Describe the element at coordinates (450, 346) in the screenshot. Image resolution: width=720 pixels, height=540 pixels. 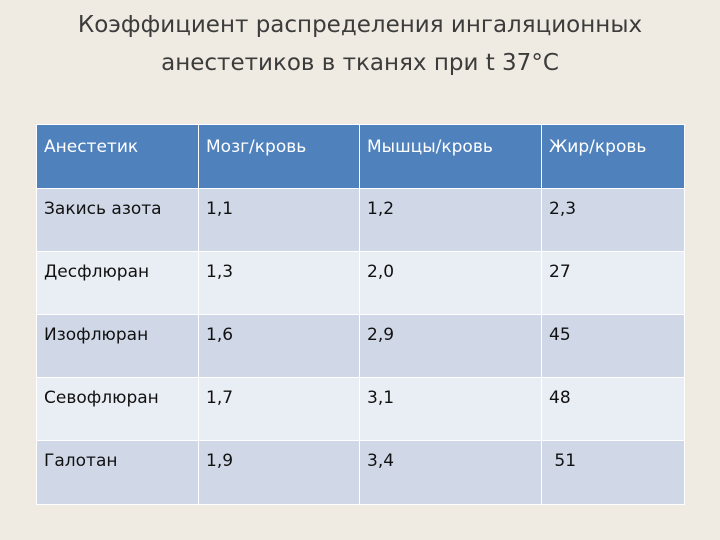
I see `cell-muscle-blood: 2,9` at that location.